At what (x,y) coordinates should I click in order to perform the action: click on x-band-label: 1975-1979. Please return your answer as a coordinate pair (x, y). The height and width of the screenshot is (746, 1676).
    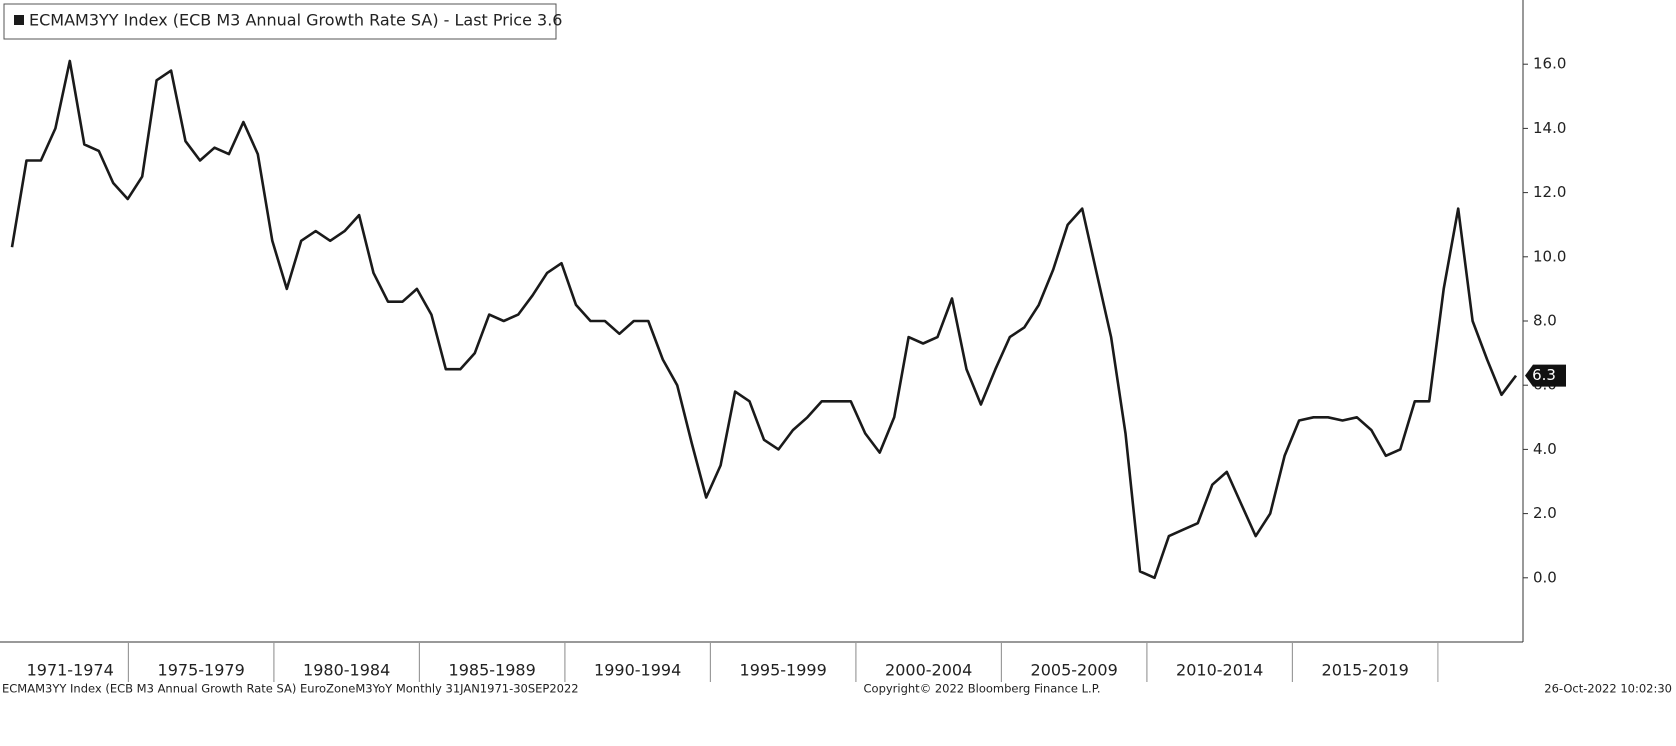
    Looking at the image, I should click on (201, 670).